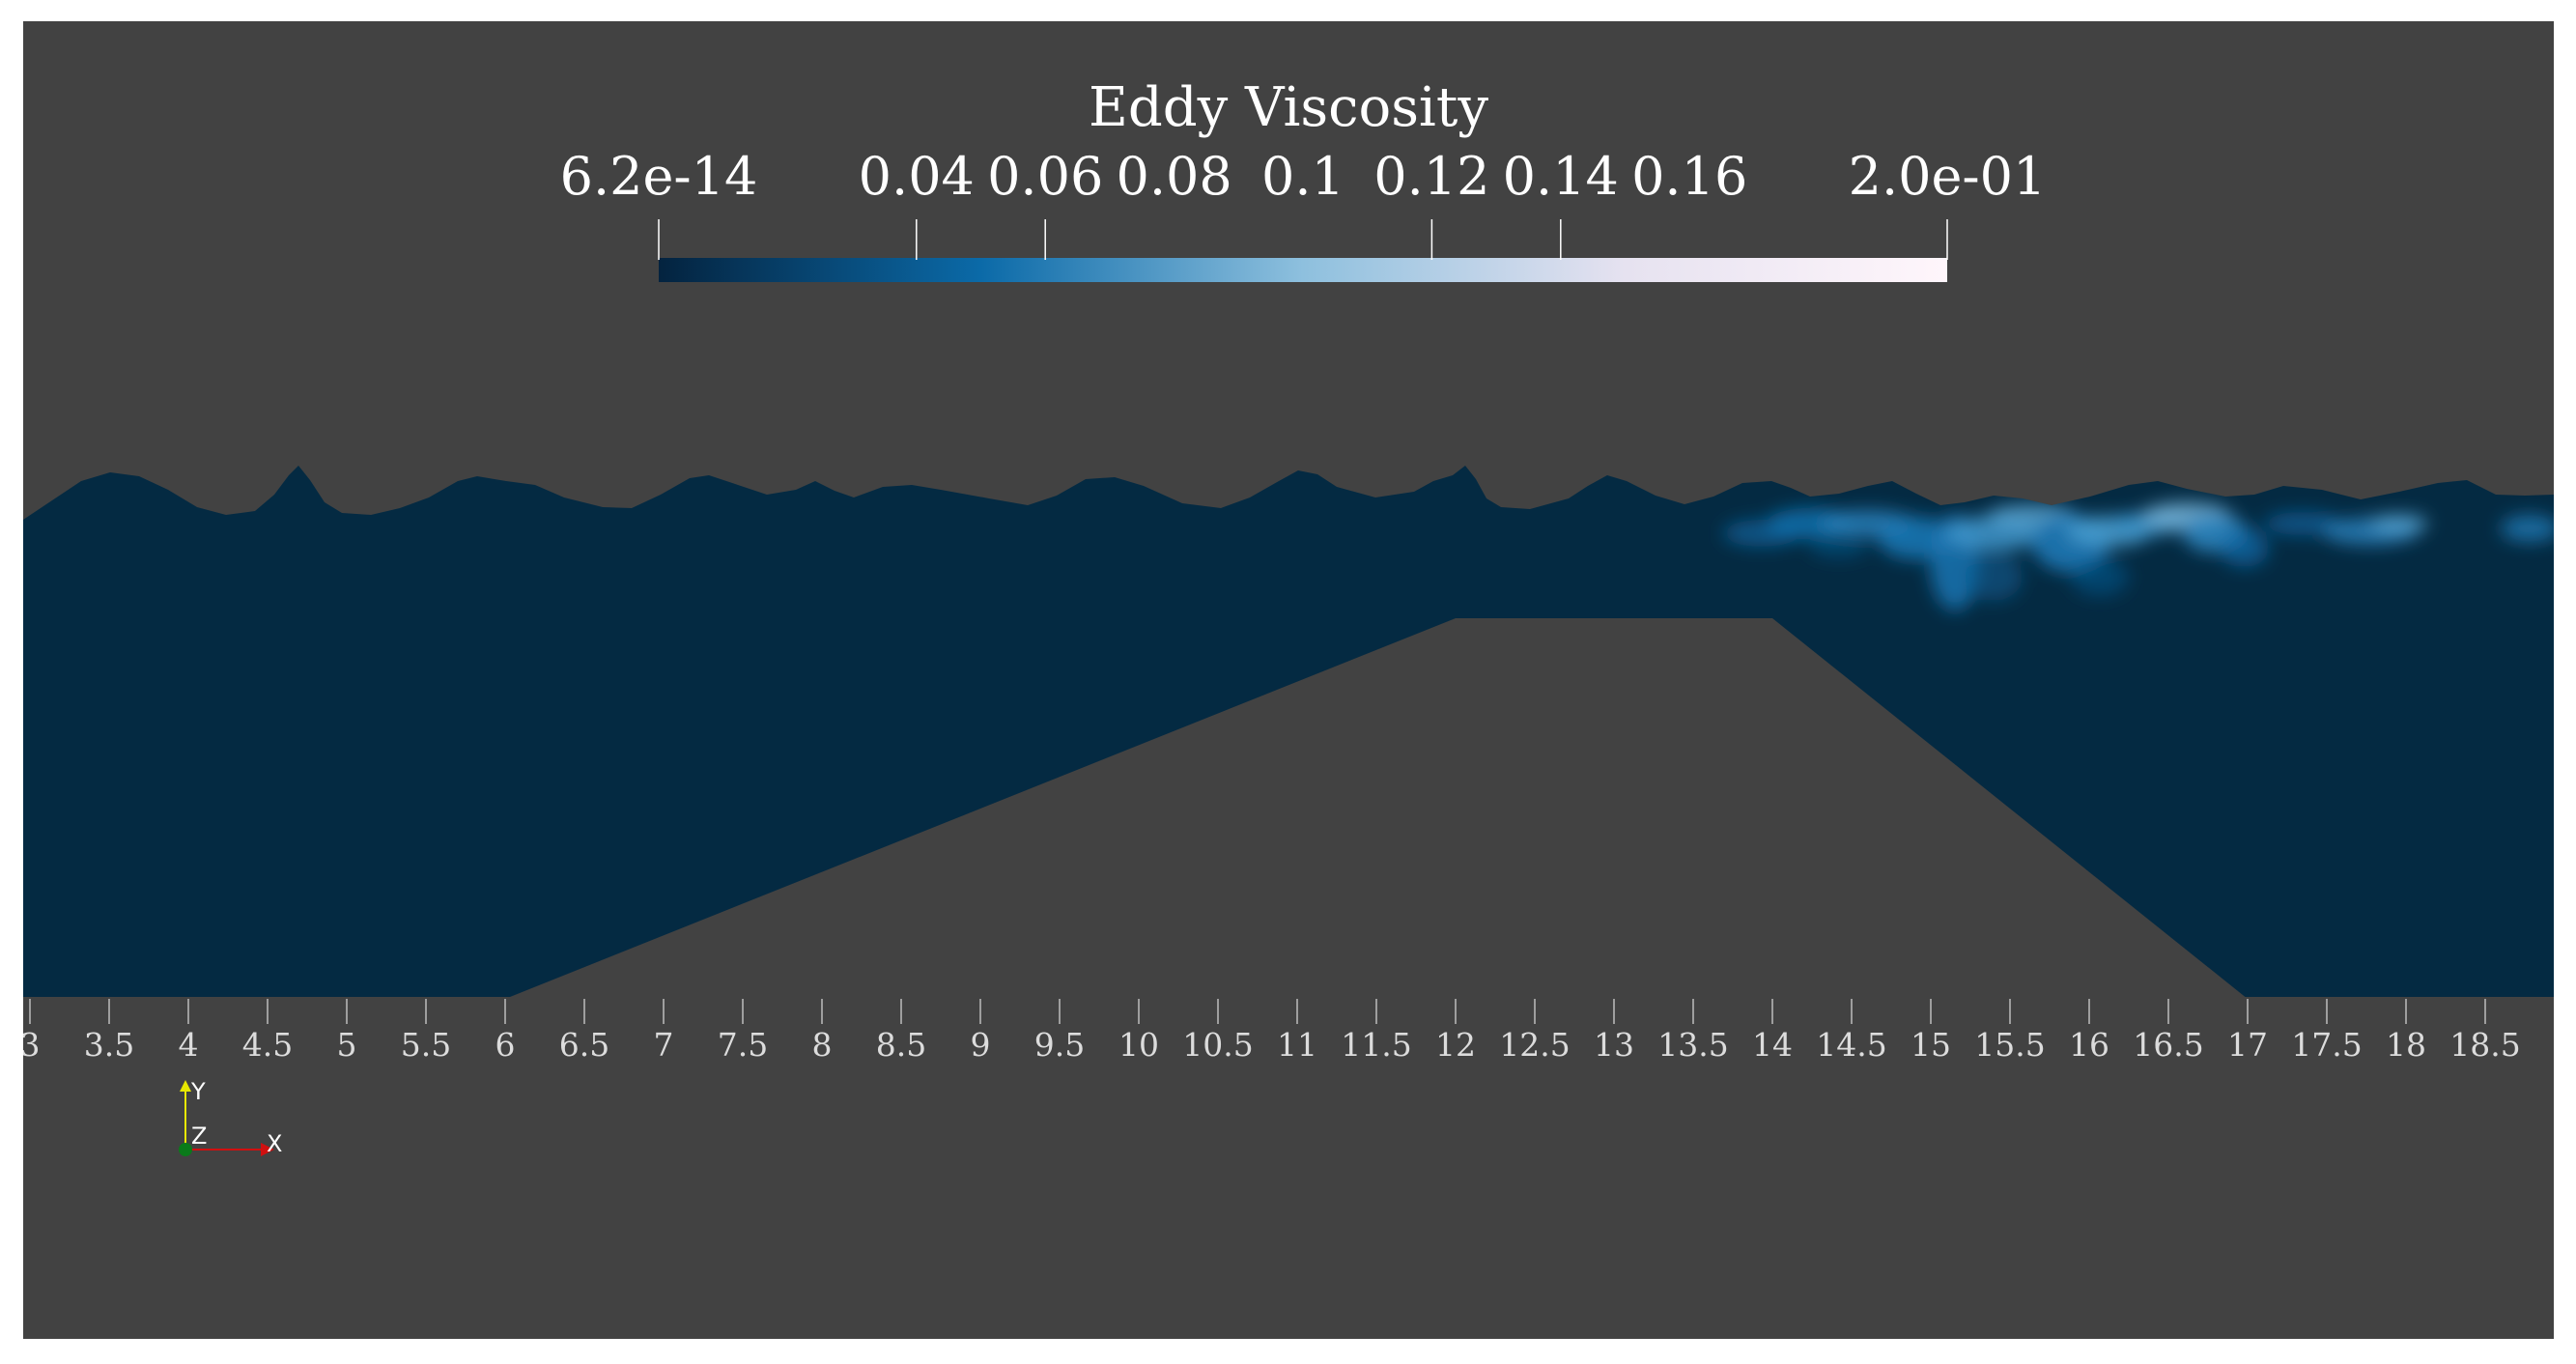  Describe the element at coordinates (1560, 176) in the screenshot. I see `colorbar-label: 0.14` at that location.